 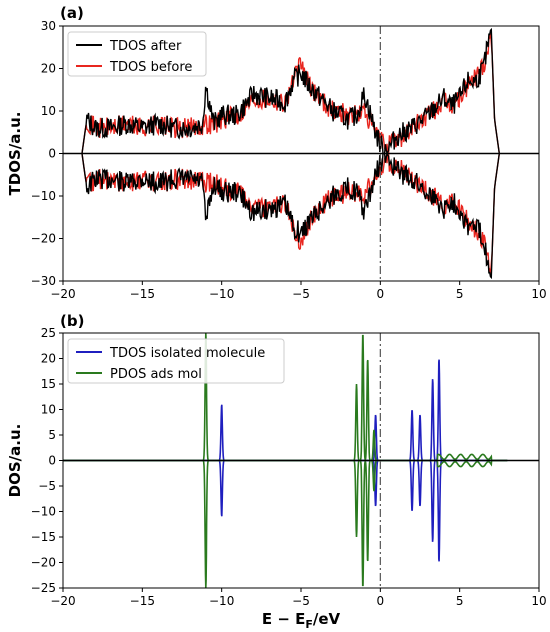 I want to click on panel-a-y-ticks: 30 20 10 0 −10 −20 −30, so click(x=47, y=153).